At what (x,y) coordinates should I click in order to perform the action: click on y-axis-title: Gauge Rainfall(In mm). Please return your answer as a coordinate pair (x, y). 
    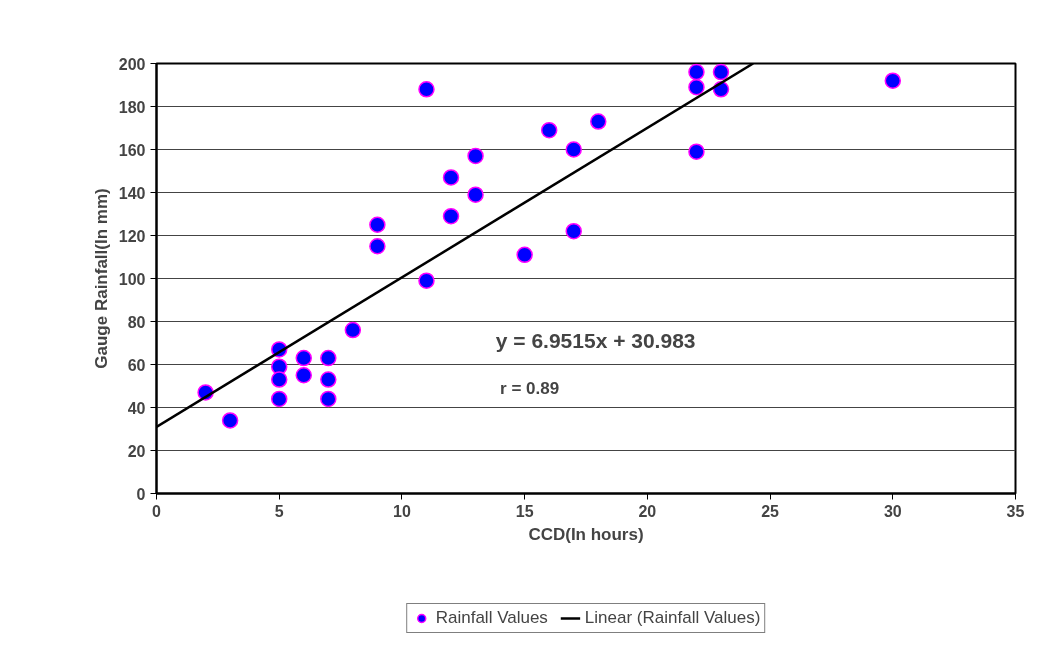
    Looking at the image, I should click on (101, 278).